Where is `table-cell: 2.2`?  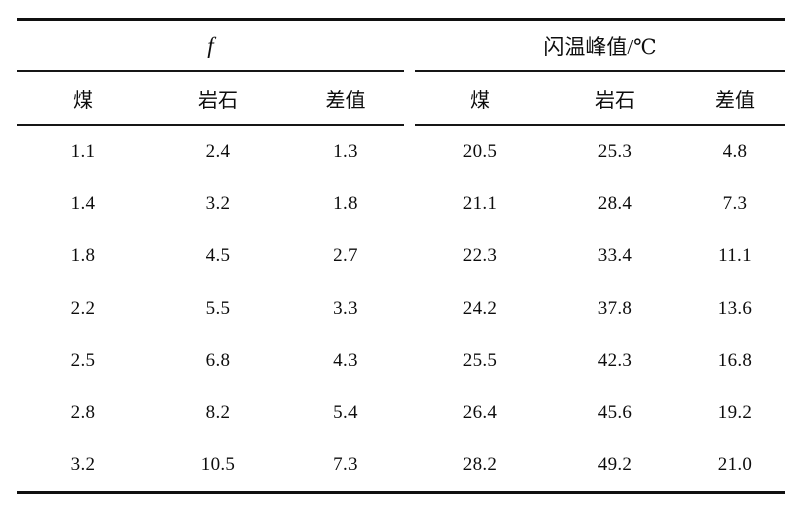
table-cell: 2.2 is located at coordinates (83, 308).